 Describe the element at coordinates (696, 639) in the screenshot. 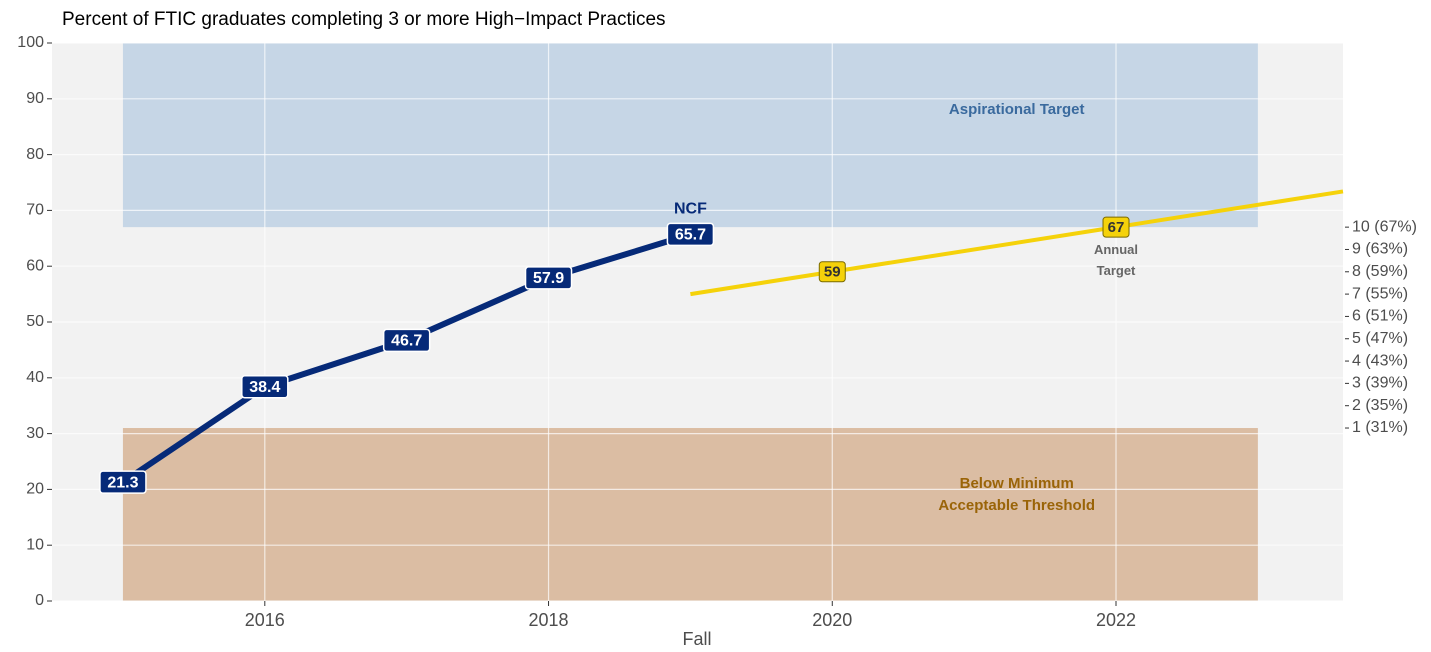

I see `x-axis-label: Fall` at that location.